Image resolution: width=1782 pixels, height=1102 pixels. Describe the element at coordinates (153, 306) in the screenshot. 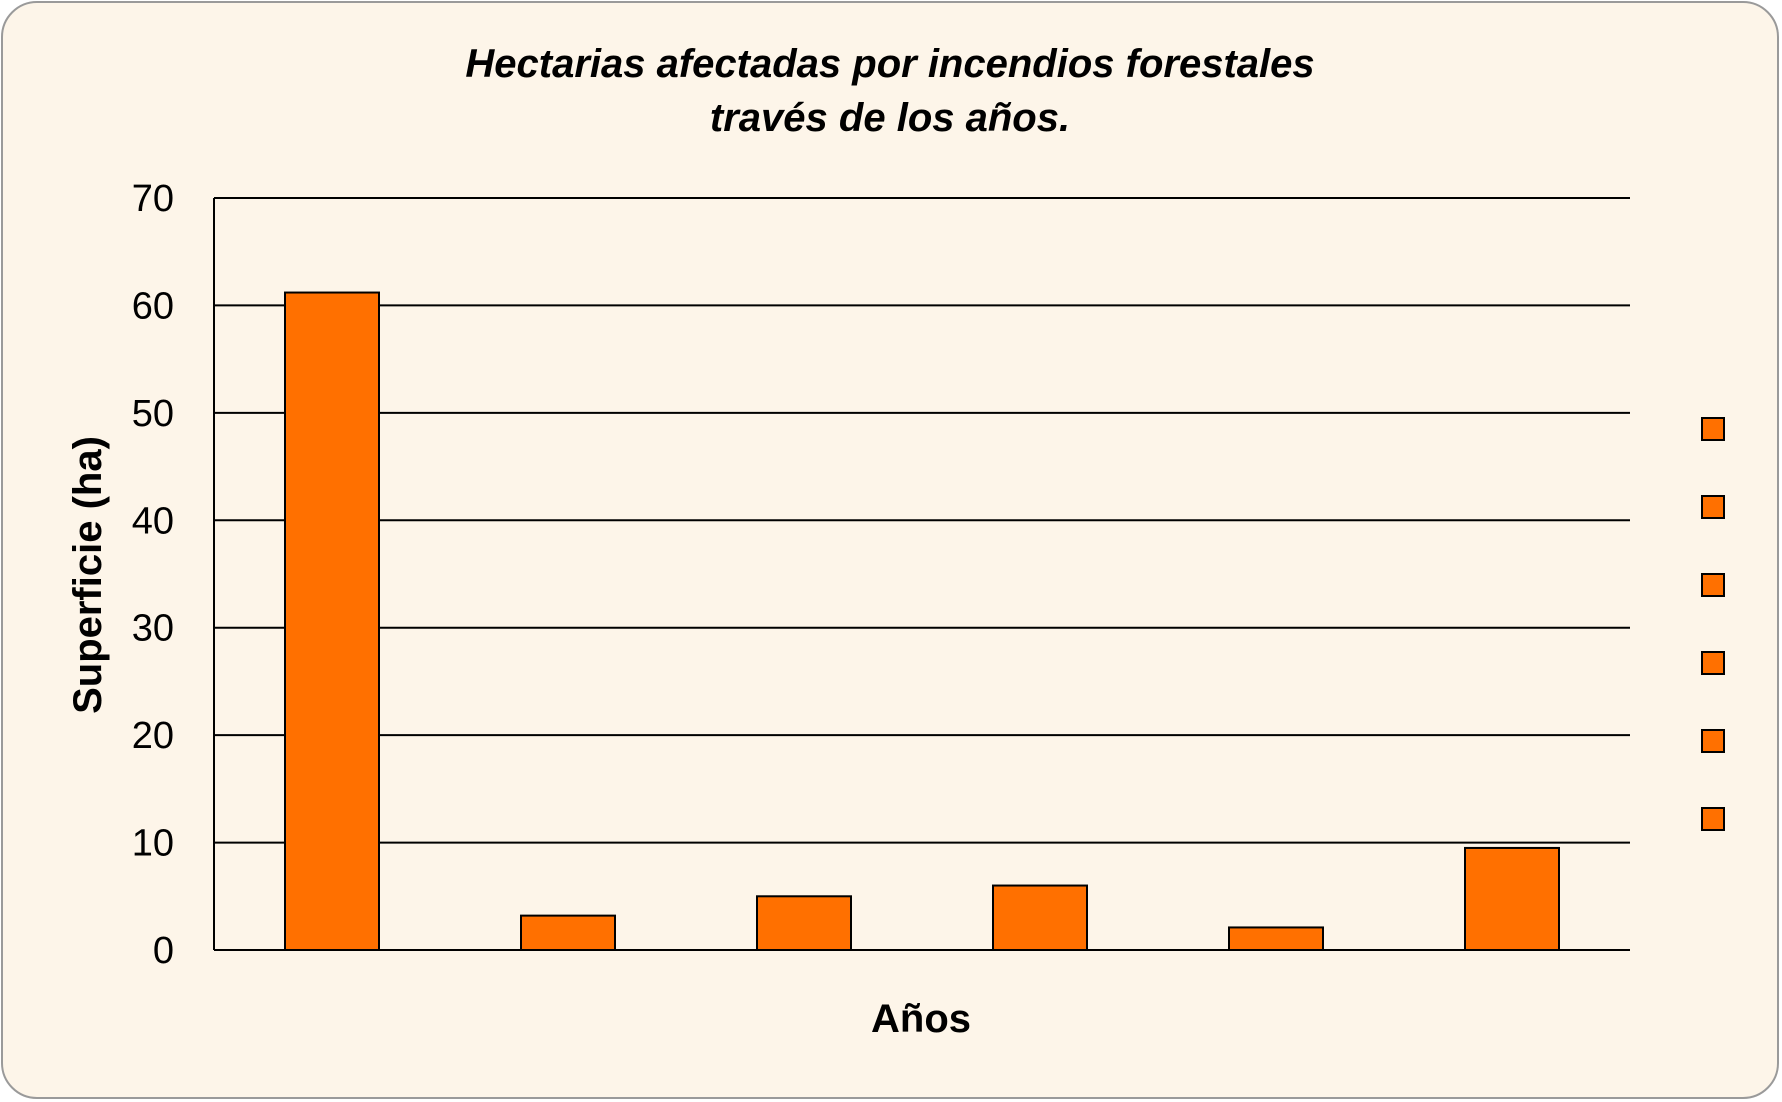

I see `y-tick-60: 60` at that location.